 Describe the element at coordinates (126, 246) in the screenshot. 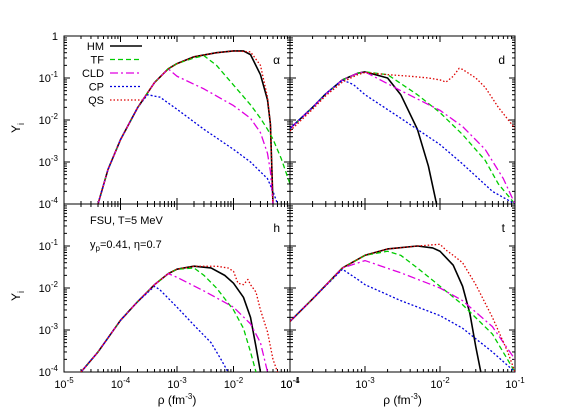

I see `annotation-line-2: yp=0.41, η=0.7` at that location.